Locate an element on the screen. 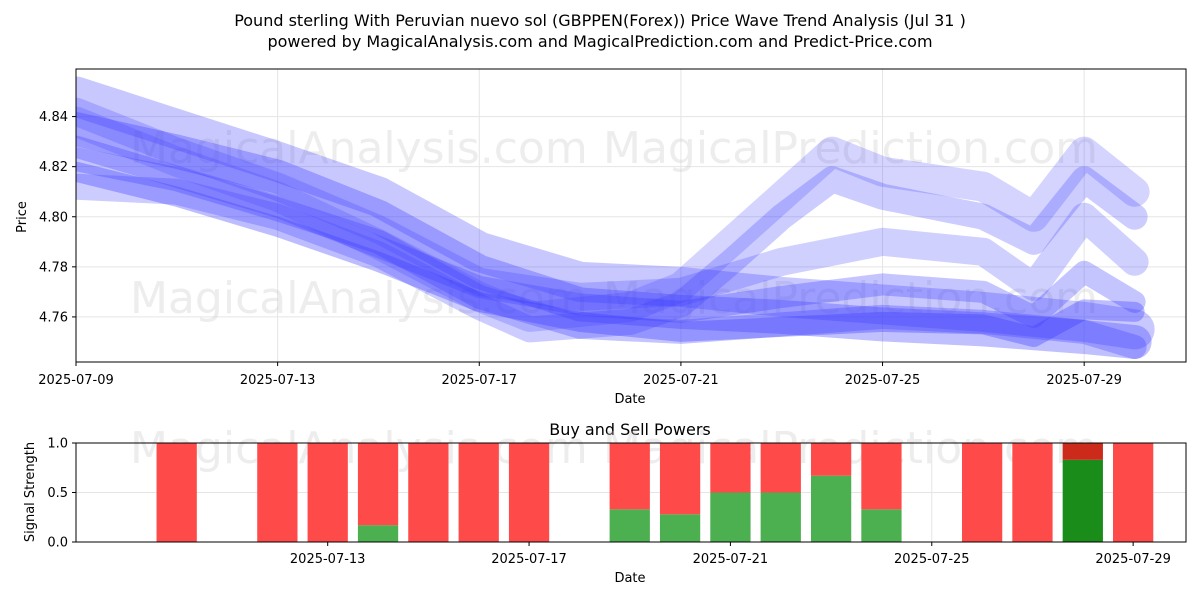 Image resolution: width=1200 pixels, height=600 pixels. power-x-tick-label: 2025-07-17 is located at coordinates (529, 559).